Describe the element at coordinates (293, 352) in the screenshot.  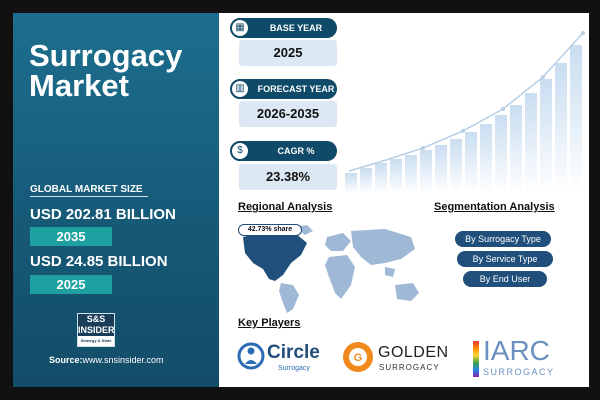
I see `circle-surrogacy-name: Circle` at that location.